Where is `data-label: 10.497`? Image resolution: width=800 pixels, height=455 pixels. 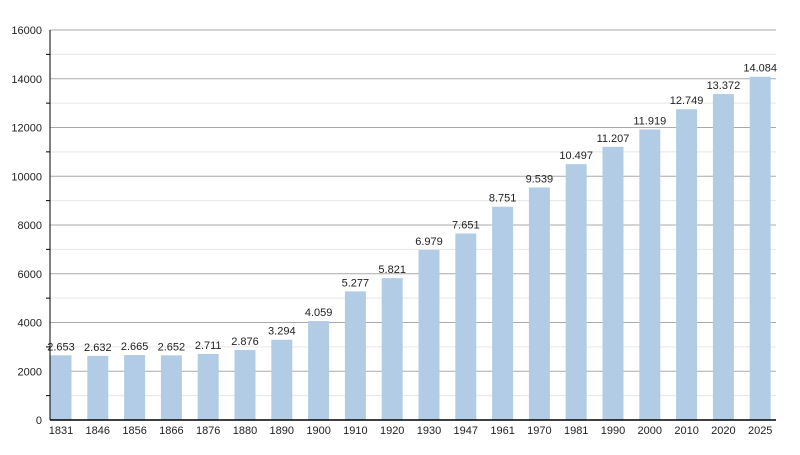 data-label: 10.497 is located at coordinates (576, 156).